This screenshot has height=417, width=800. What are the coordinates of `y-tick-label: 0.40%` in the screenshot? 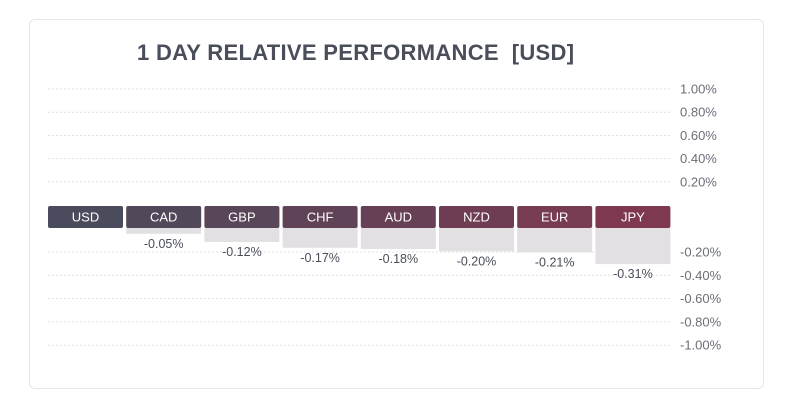 It's located at (698, 158).